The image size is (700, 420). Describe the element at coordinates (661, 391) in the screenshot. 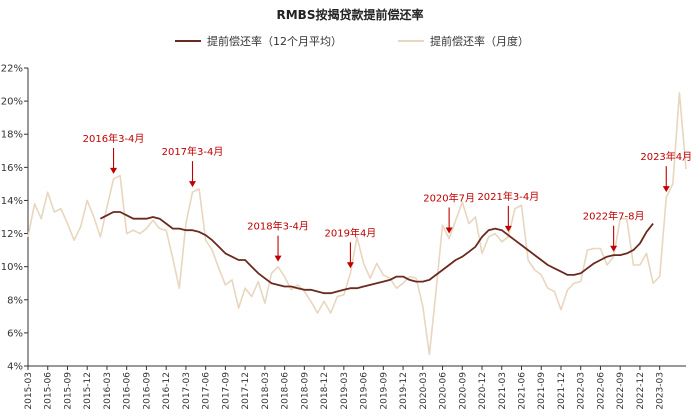

I see `x-tick-label: 2023-03` at that location.